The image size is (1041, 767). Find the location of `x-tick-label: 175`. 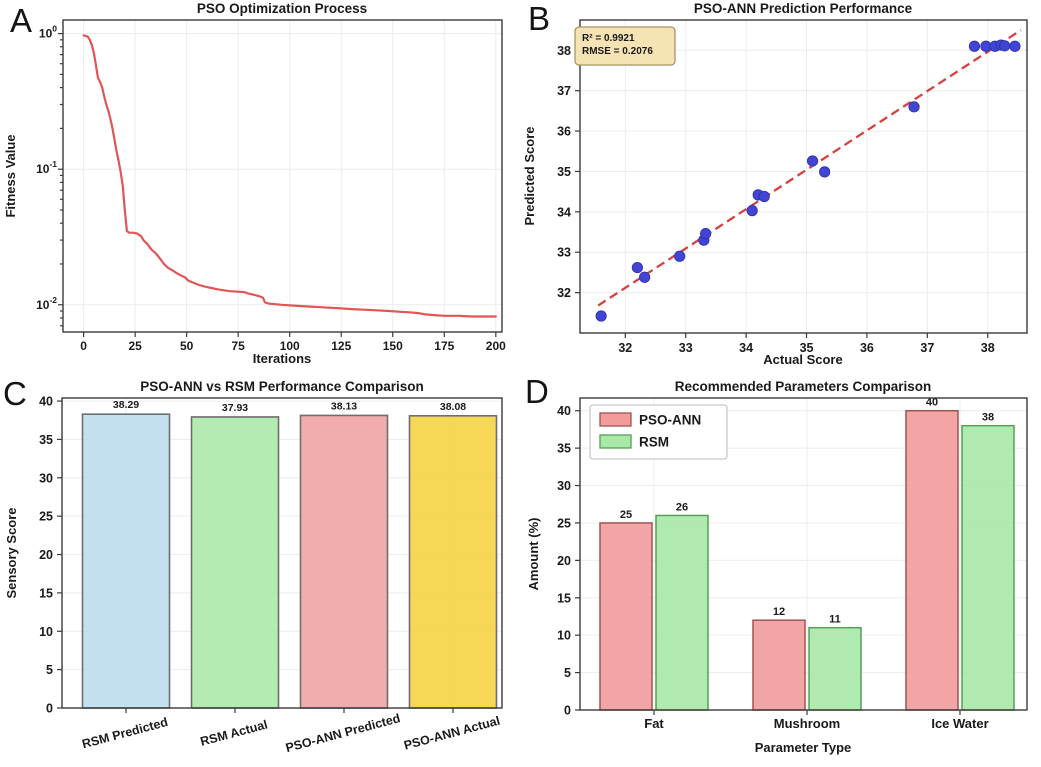

x-tick-label: 175 is located at coordinates (444, 346).